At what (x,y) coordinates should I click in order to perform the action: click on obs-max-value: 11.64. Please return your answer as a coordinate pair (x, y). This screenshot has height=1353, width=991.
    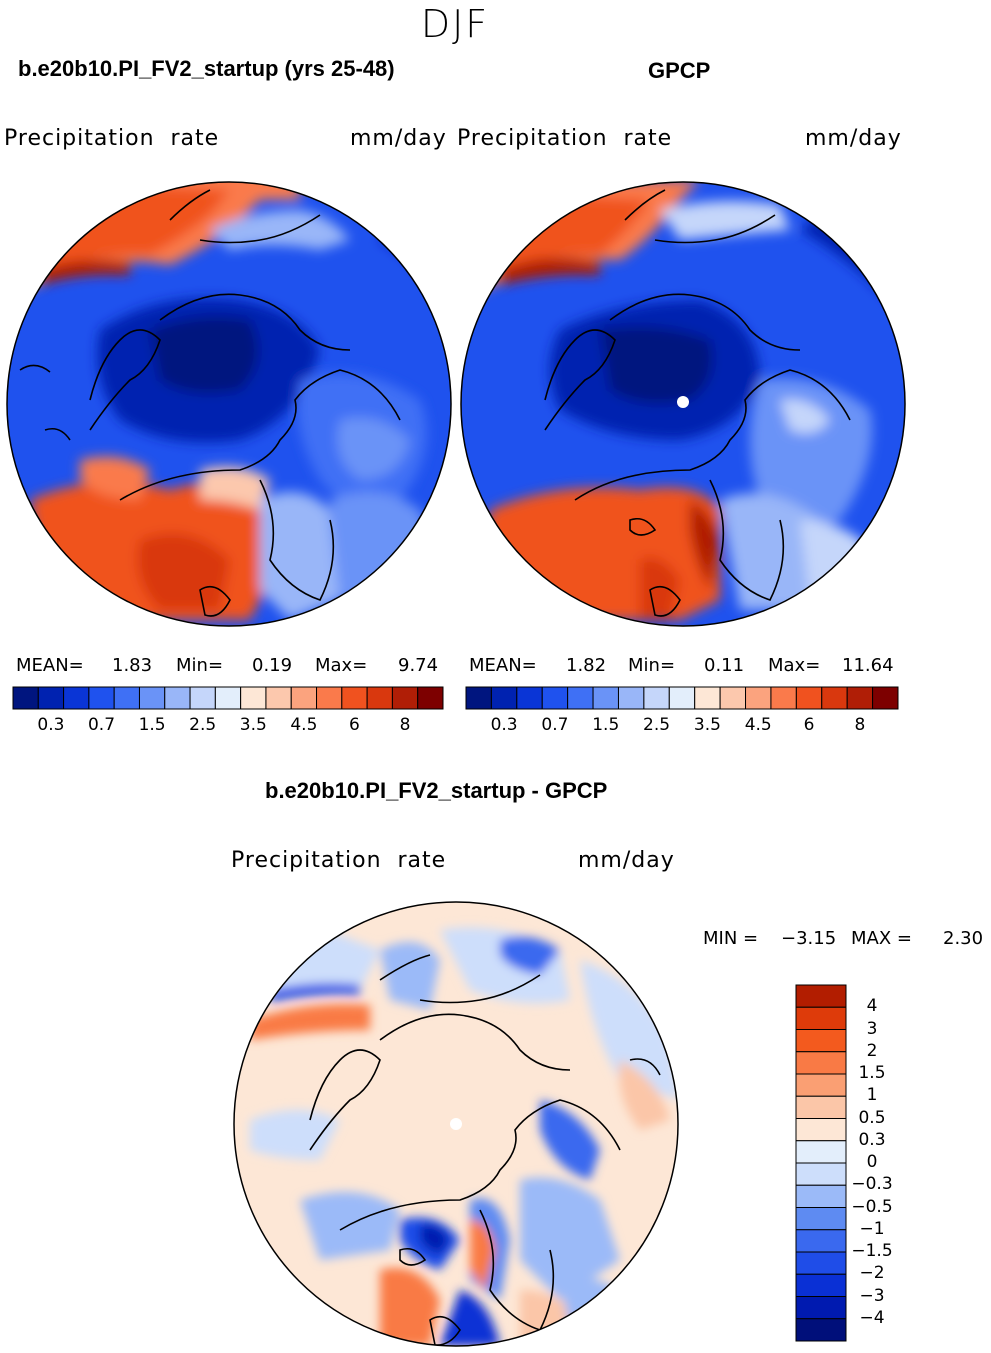
    Looking at the image, I should click on (868, 665).